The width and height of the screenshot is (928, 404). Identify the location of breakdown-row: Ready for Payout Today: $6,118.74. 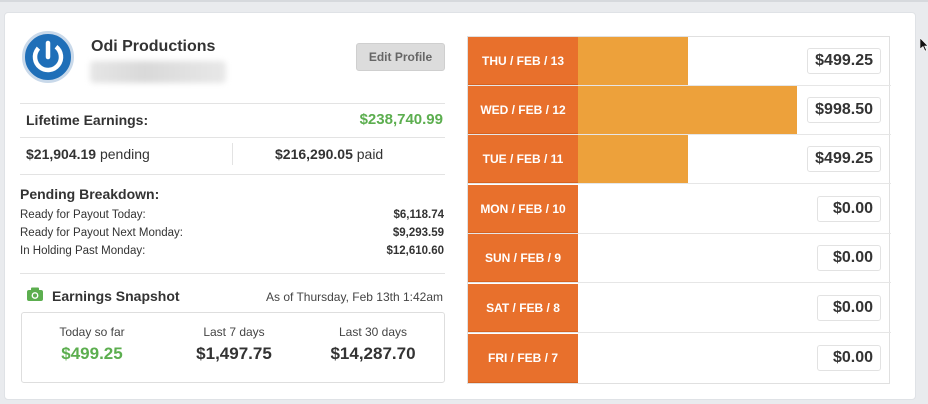
(232, 215).